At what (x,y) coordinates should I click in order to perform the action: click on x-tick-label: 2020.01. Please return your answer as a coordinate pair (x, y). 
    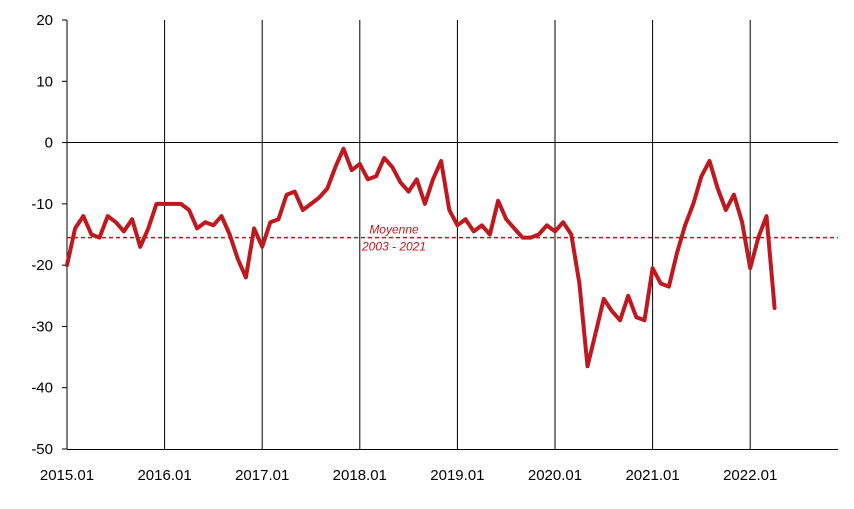
    Looking at the image, I should click on (555, 475).